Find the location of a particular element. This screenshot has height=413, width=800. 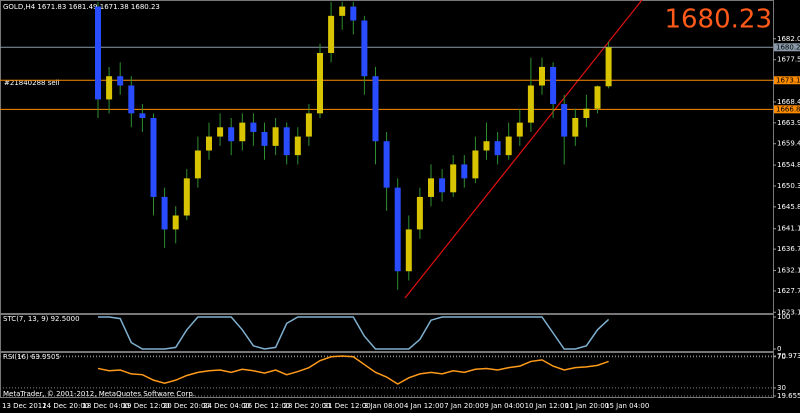

price-level-label: 1666.87 is located at coordinates (788, 109).